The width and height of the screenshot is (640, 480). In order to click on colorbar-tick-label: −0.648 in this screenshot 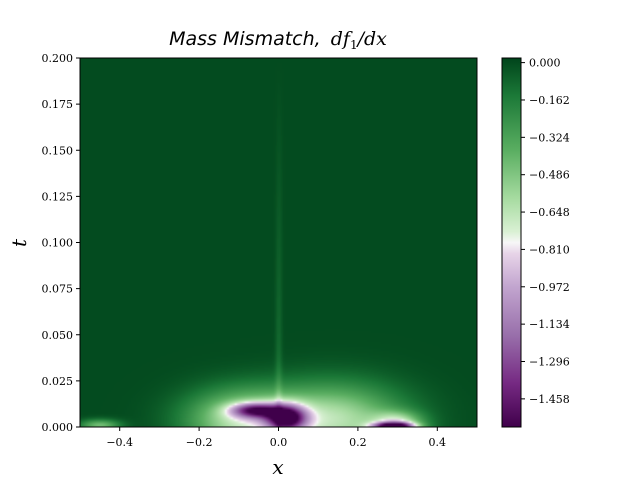, I will do `click(549, 212)`.